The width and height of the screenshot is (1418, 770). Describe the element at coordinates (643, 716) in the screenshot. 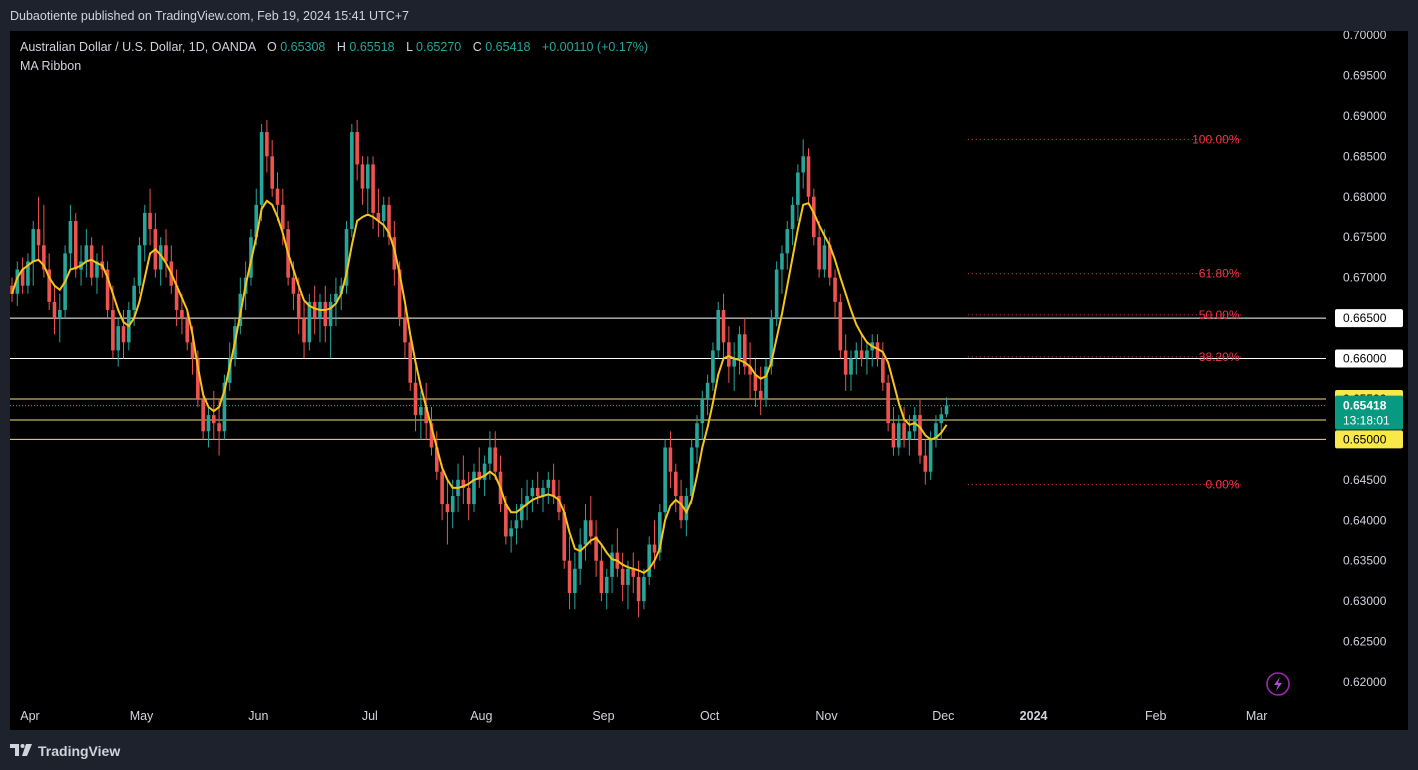

I see `time-axis: Apr May Jun Jul Aug Sep Oct Nov Dec 2024 Feb Mar` at that location.